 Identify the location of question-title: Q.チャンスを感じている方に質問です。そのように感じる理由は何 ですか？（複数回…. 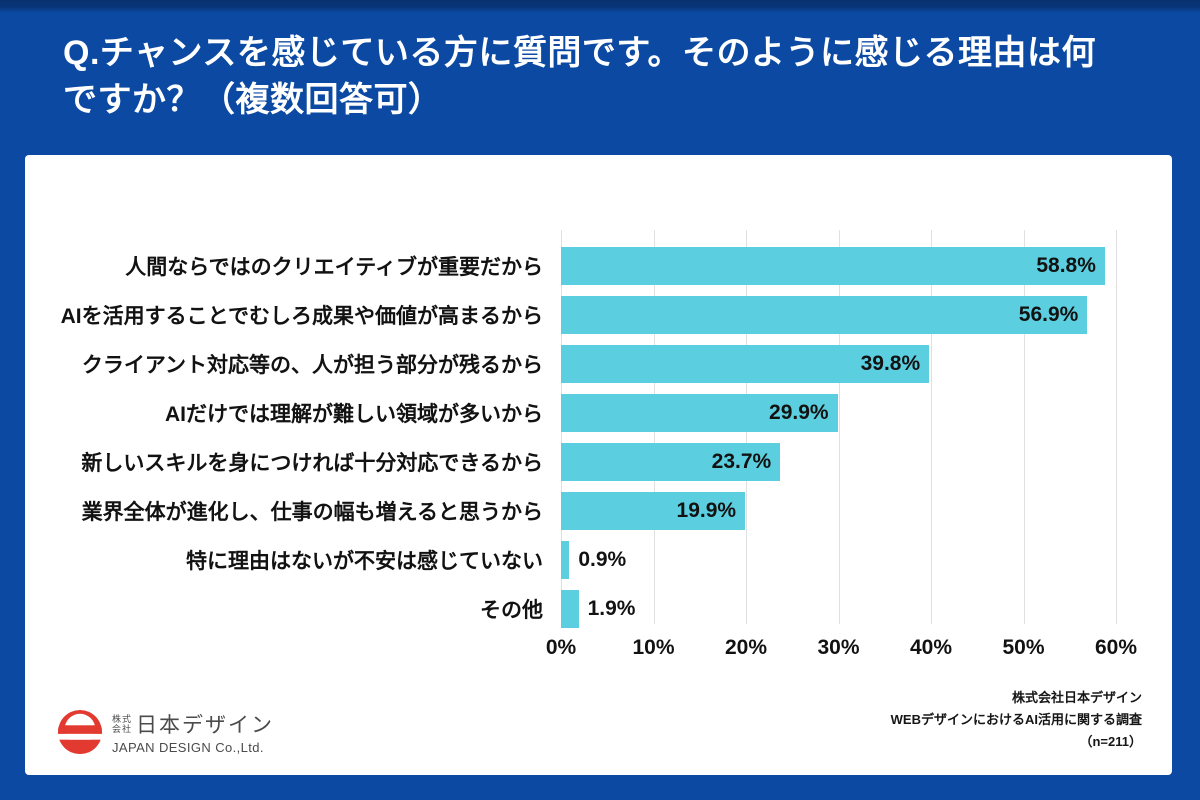
(608, 77).